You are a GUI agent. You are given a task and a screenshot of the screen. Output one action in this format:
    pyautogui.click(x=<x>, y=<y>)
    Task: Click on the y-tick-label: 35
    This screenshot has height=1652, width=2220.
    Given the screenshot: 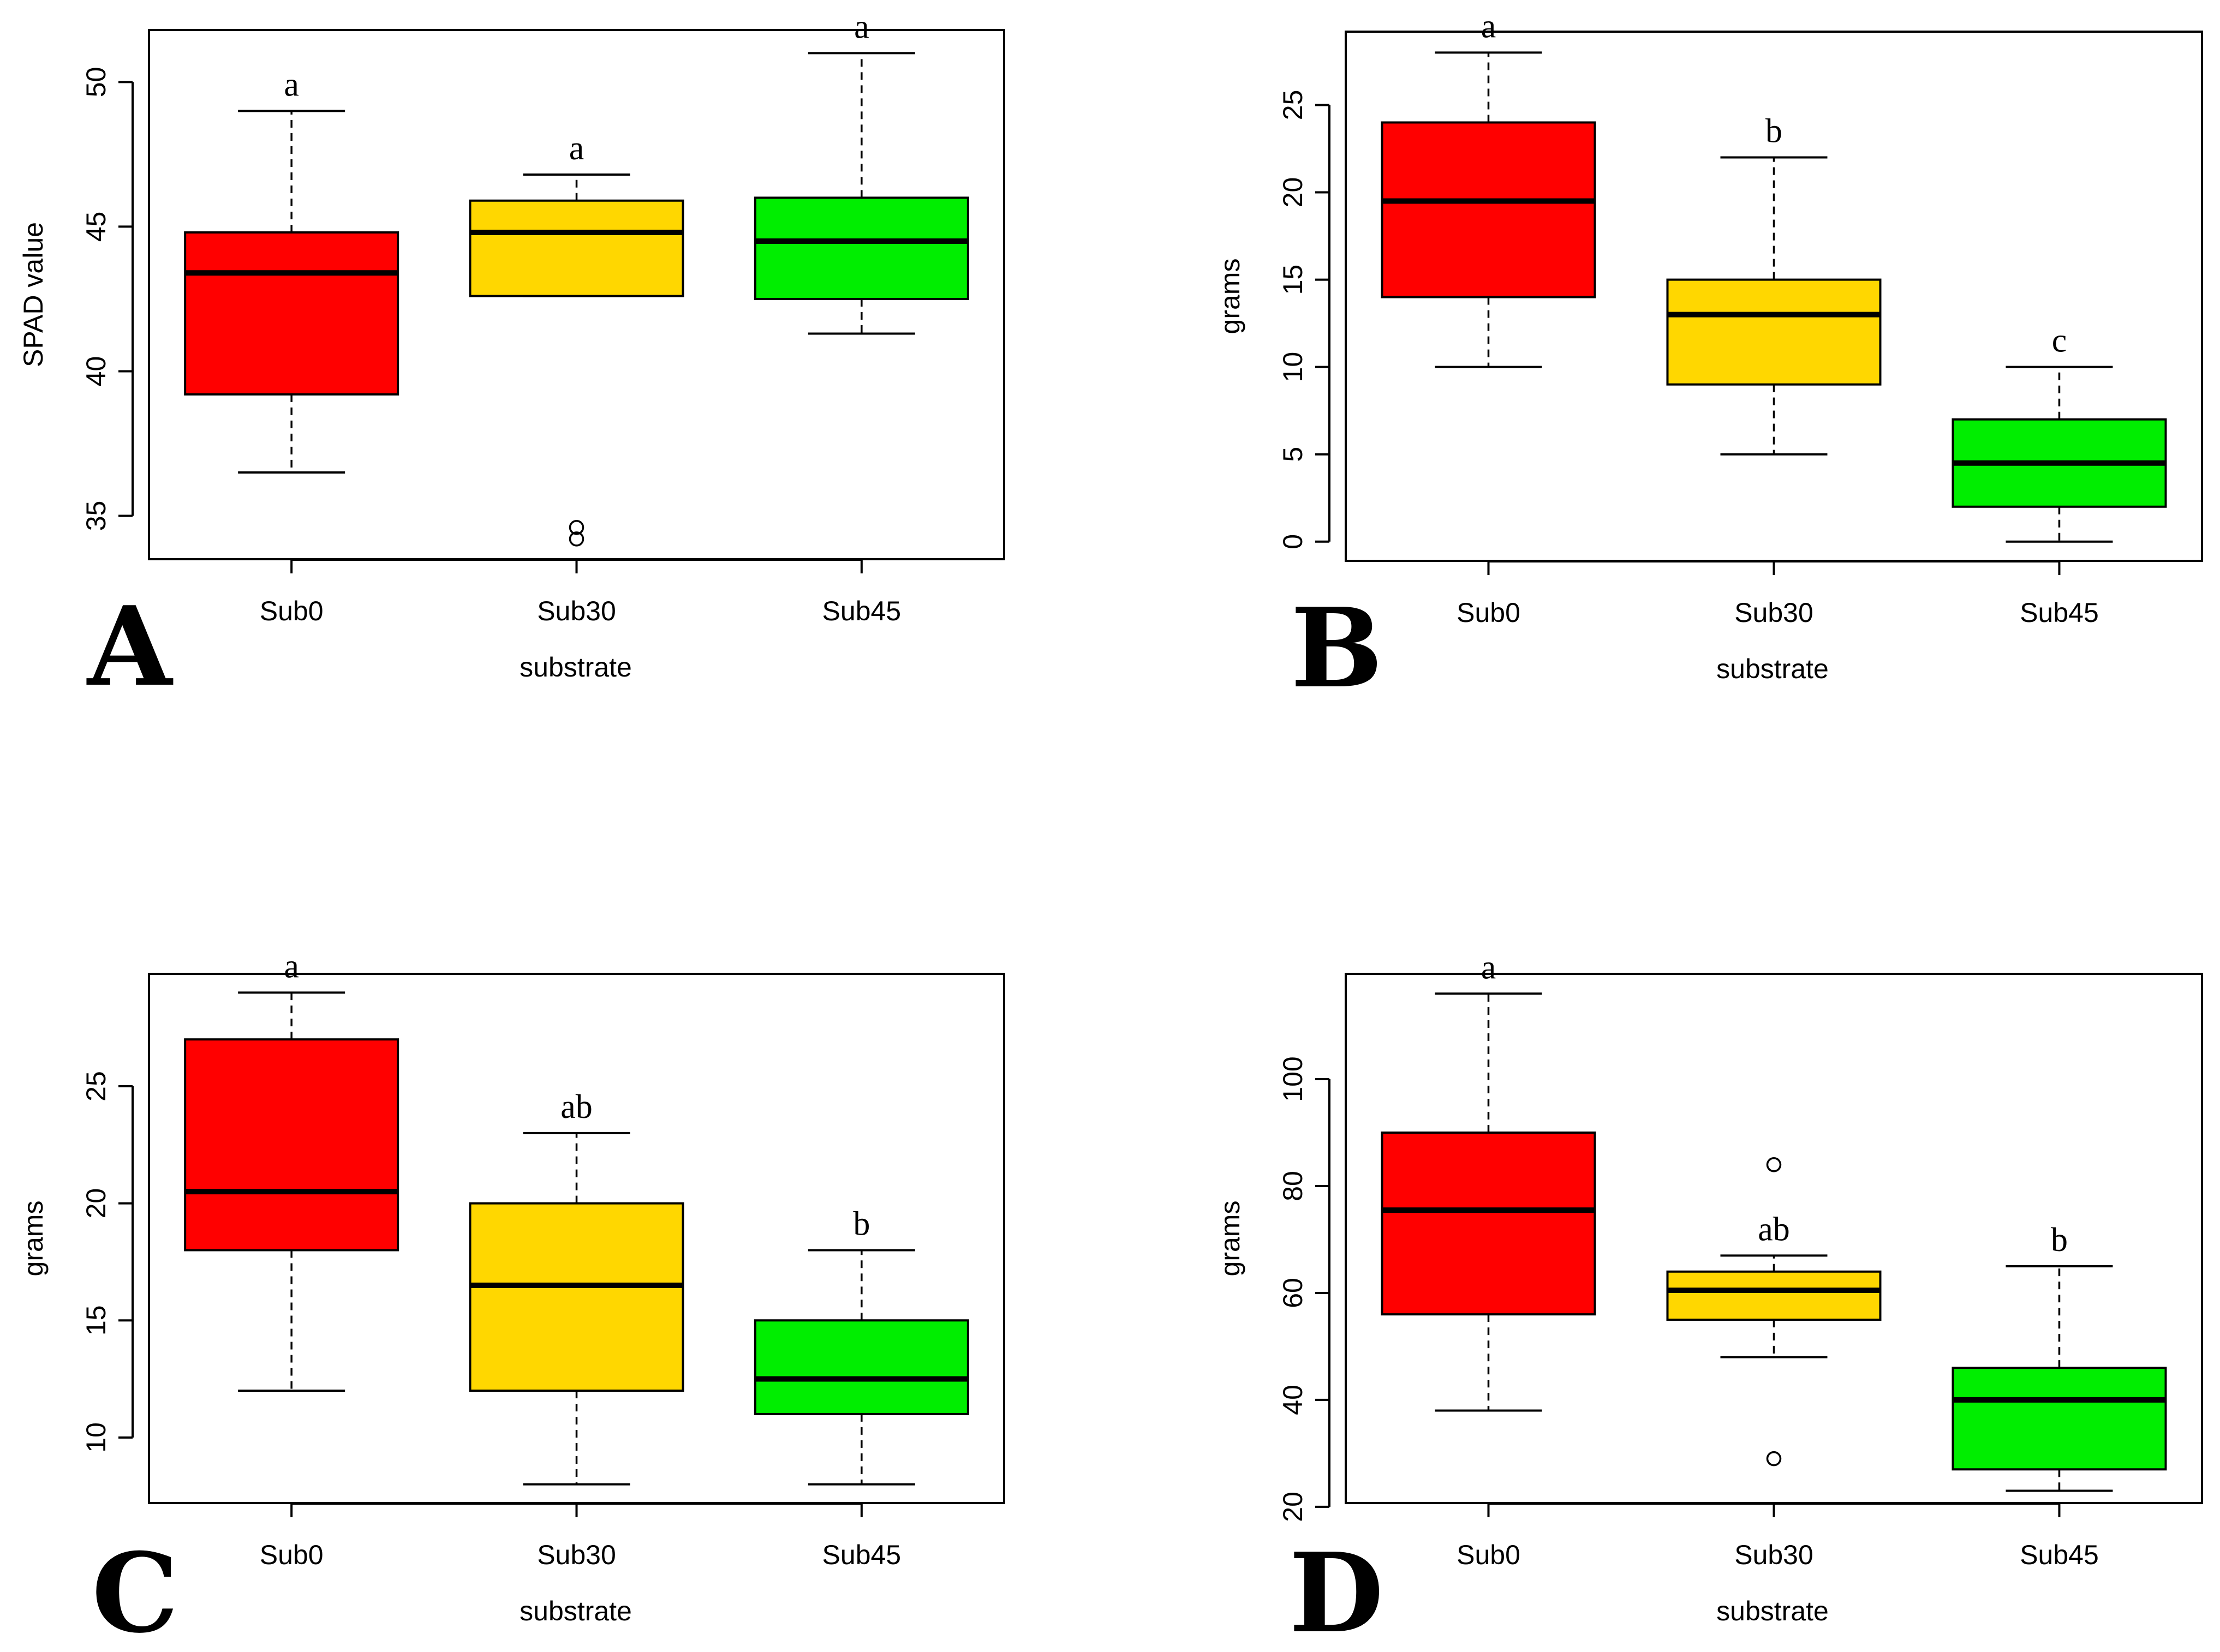 What is the action you would take?
    pyautogui.click(x=96, y=516)
    